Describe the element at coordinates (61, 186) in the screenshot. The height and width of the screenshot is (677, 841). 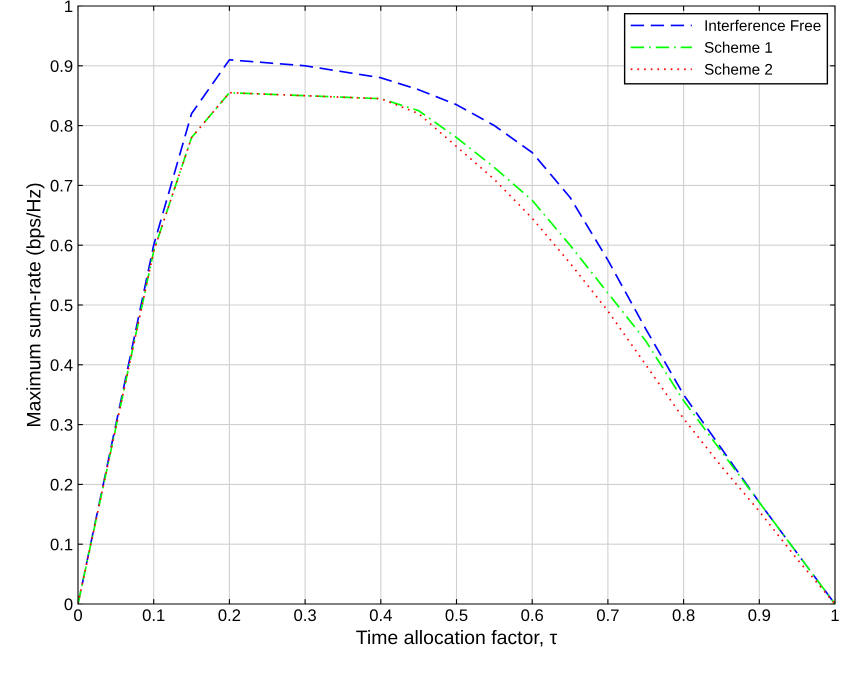
I see `y-tick-label: 0.7` at that location.